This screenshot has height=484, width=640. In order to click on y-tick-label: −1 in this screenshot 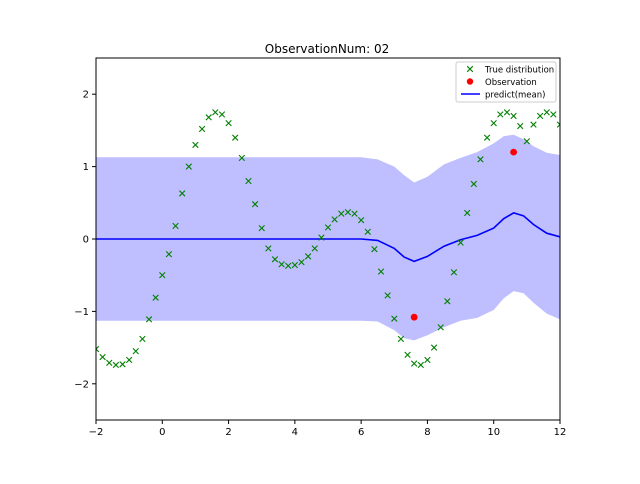, I will do `click(81, 312)`.